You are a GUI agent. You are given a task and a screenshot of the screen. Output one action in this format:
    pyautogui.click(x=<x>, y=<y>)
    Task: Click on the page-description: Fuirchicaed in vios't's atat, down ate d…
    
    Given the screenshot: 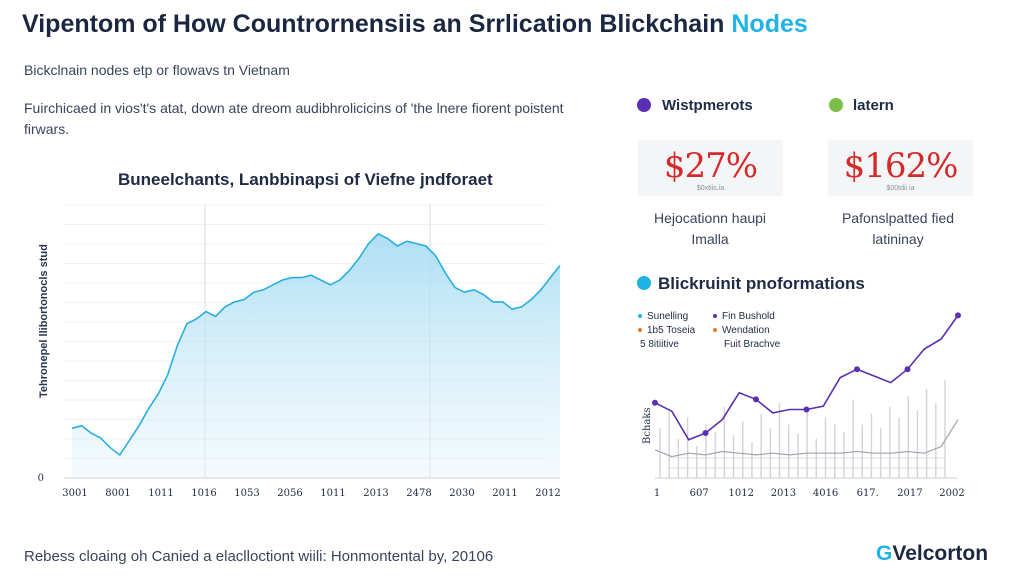 What is the action you would take?
    pyautogui.click(x=294, y=118)
    